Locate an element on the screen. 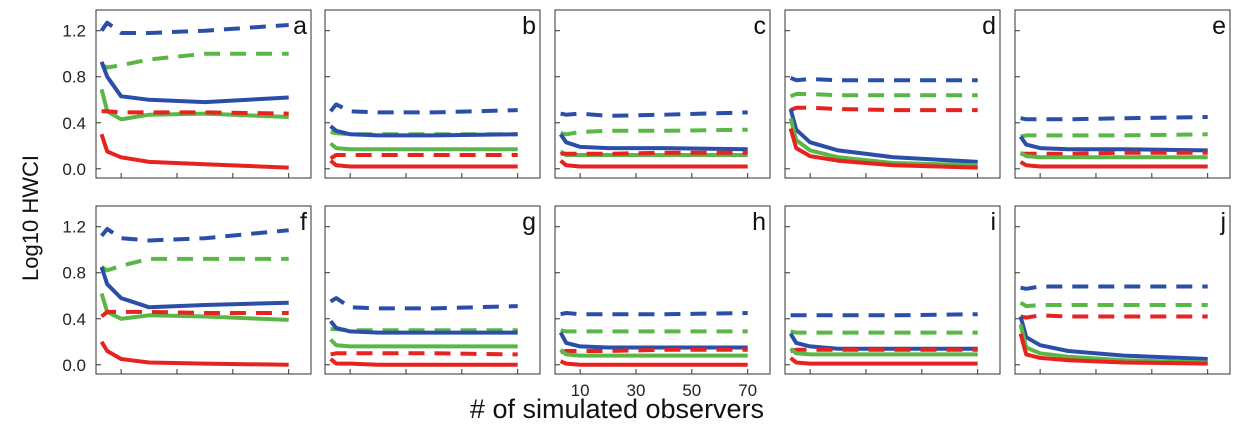 The width and height of the screenshot is (1233, 432). y-tick-label: 1.2 is located at coordinates (74, 227).